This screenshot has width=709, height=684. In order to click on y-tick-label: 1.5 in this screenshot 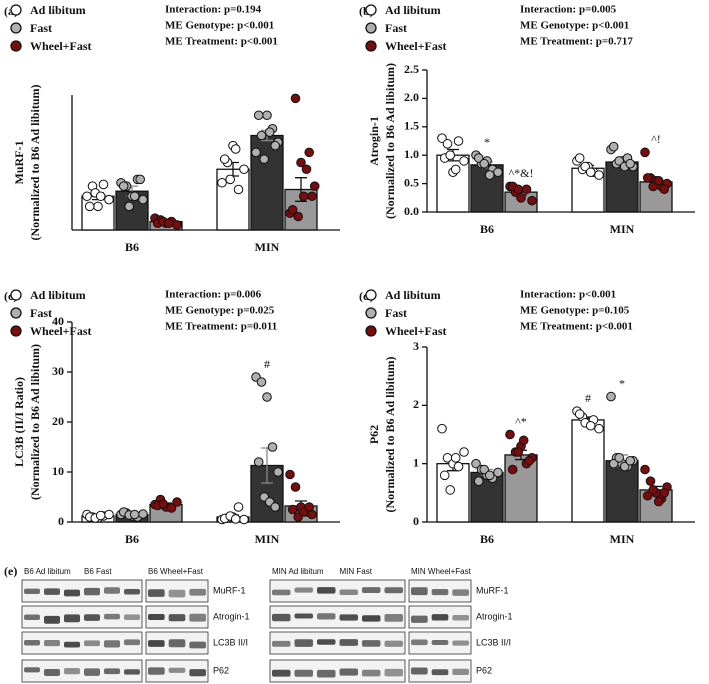, I will do `click(411, 126)`.